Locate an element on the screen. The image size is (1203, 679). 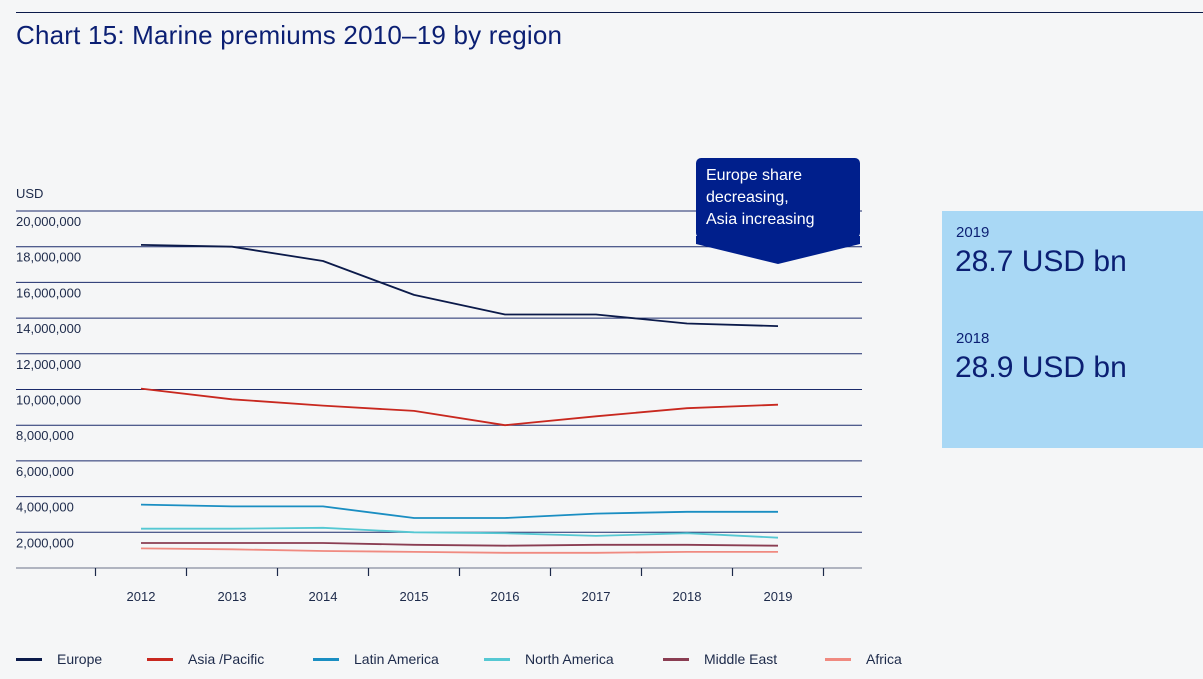
callout-line: Europe share is located at coordinates (754, 175).